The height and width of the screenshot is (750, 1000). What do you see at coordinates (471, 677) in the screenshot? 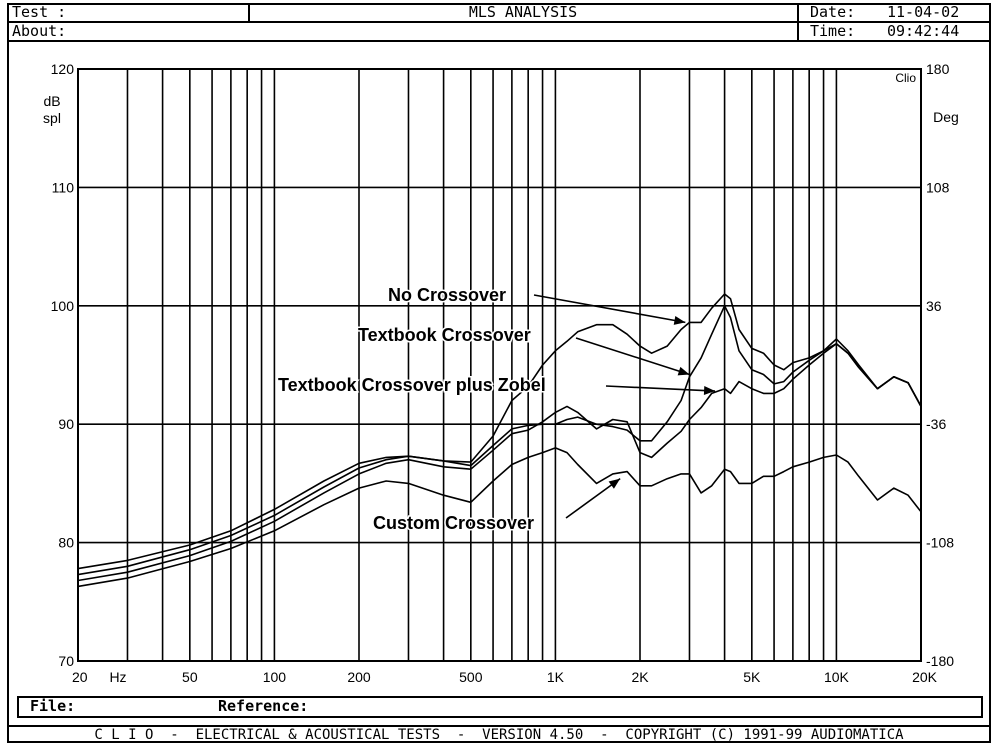
I see `x-tick-label: 500` at bounding box center [471, 677].